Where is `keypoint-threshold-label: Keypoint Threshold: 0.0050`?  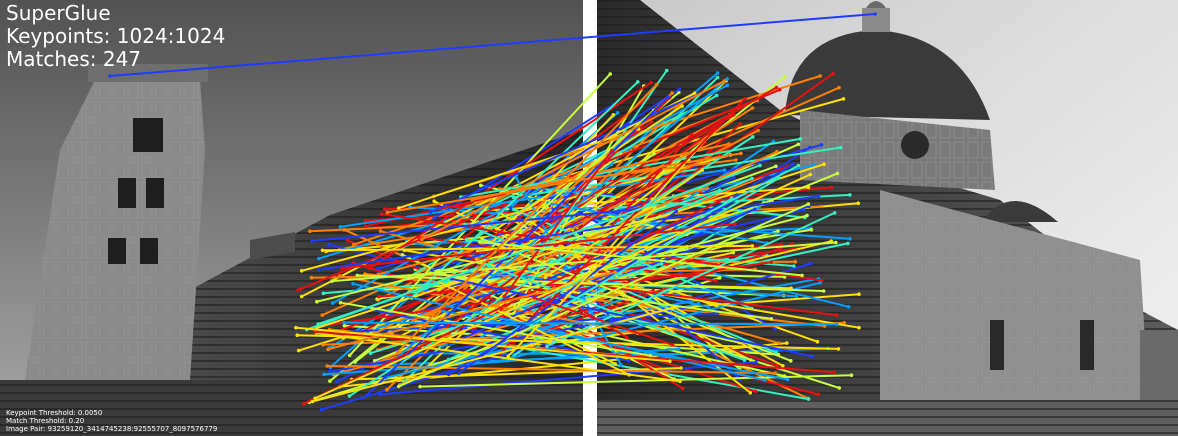
keypoint-threshold-label: Keypoint Threshold: 0.0050 is located at coordinates (54, 413).